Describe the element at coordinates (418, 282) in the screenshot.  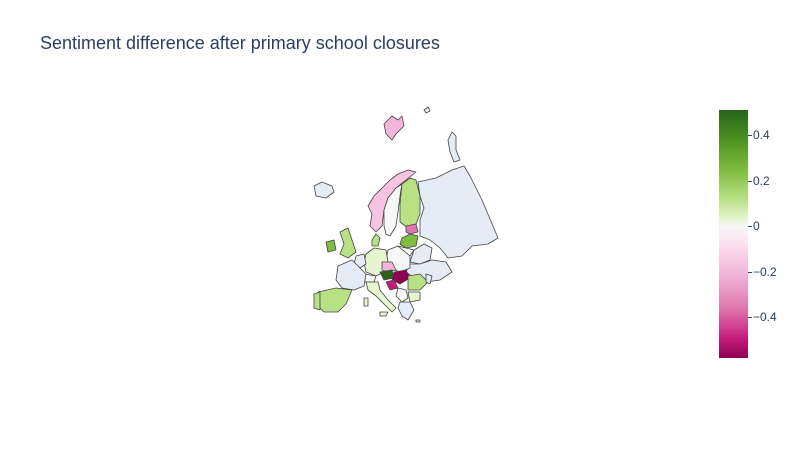
I see `country-romania` at that location.